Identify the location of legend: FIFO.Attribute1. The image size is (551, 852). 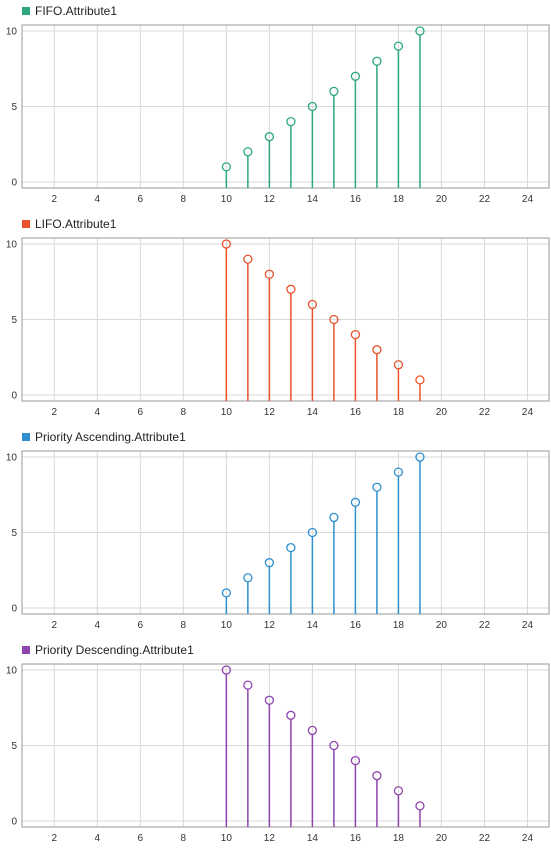
(69, 11).